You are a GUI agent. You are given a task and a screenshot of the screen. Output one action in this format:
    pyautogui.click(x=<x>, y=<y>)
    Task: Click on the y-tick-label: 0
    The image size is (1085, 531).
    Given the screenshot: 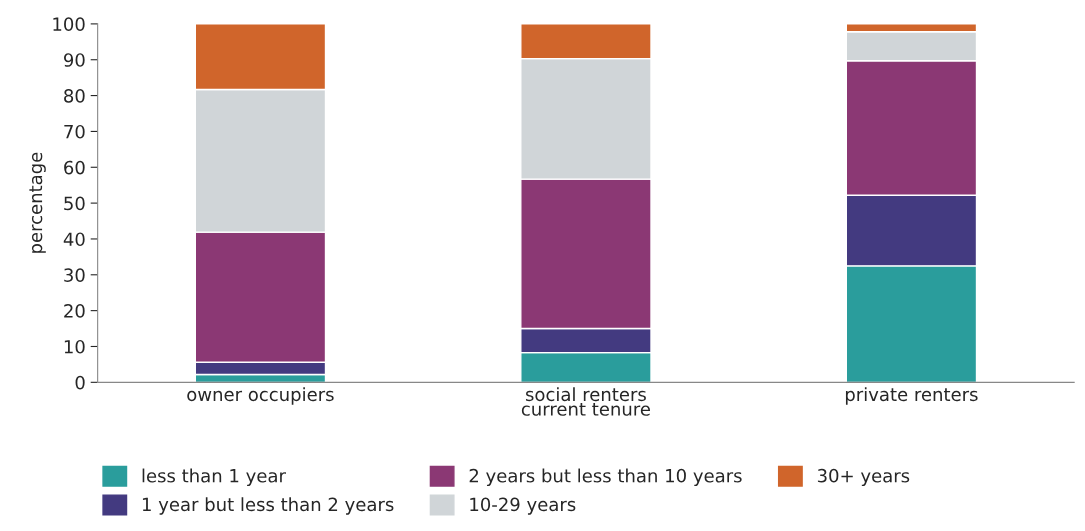 What is the action you would take?
    pyautogui.click(x=80, y=382)
    